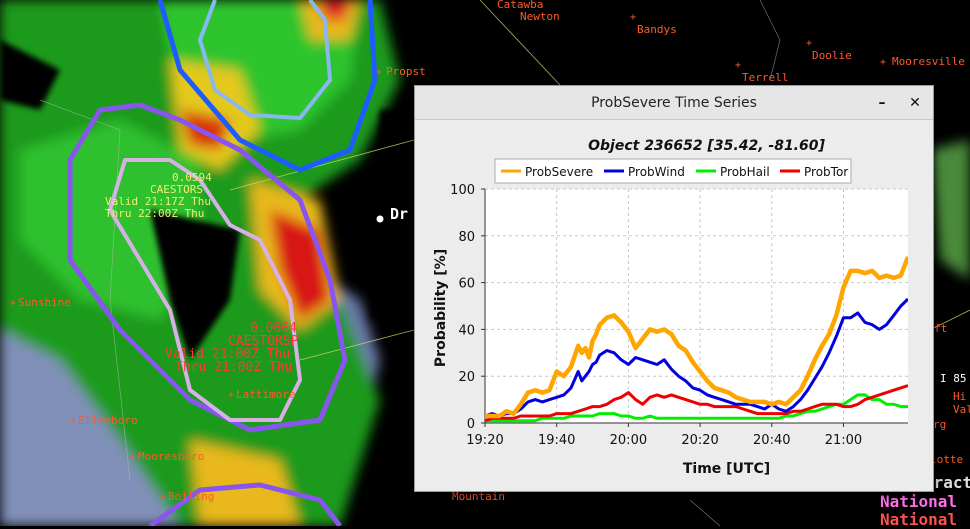  Describe the element at coordinates (556, 440) in the screenshot. I see `x-tick-label: 19:40` at that location.